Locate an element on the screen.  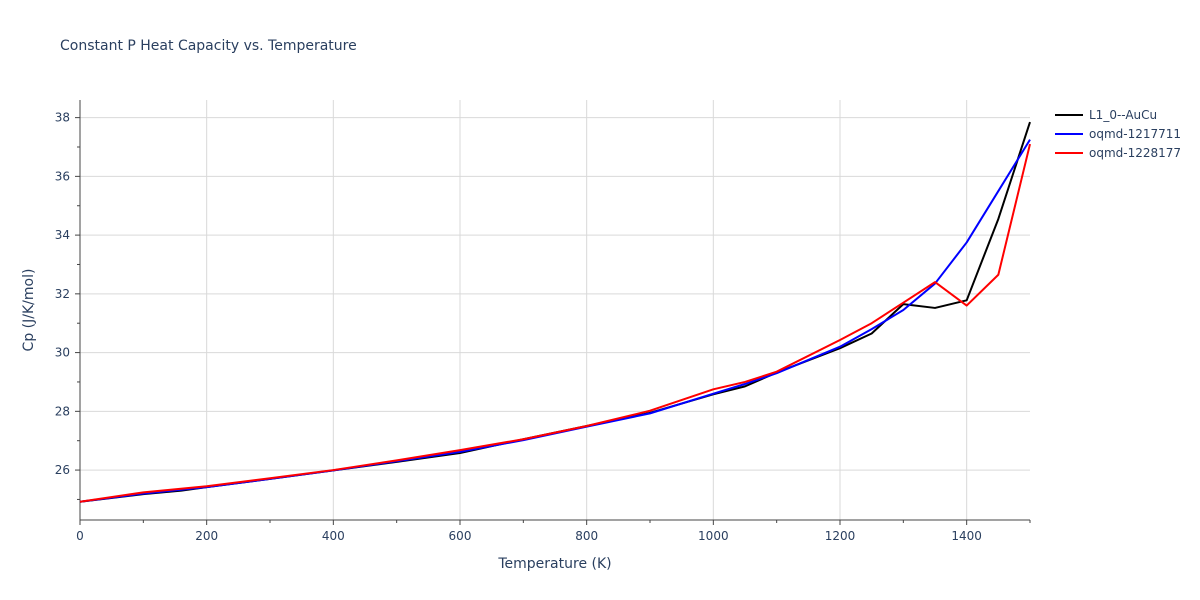
legend-item: oqmd-1228177 is located at coordinates (1118, 153).